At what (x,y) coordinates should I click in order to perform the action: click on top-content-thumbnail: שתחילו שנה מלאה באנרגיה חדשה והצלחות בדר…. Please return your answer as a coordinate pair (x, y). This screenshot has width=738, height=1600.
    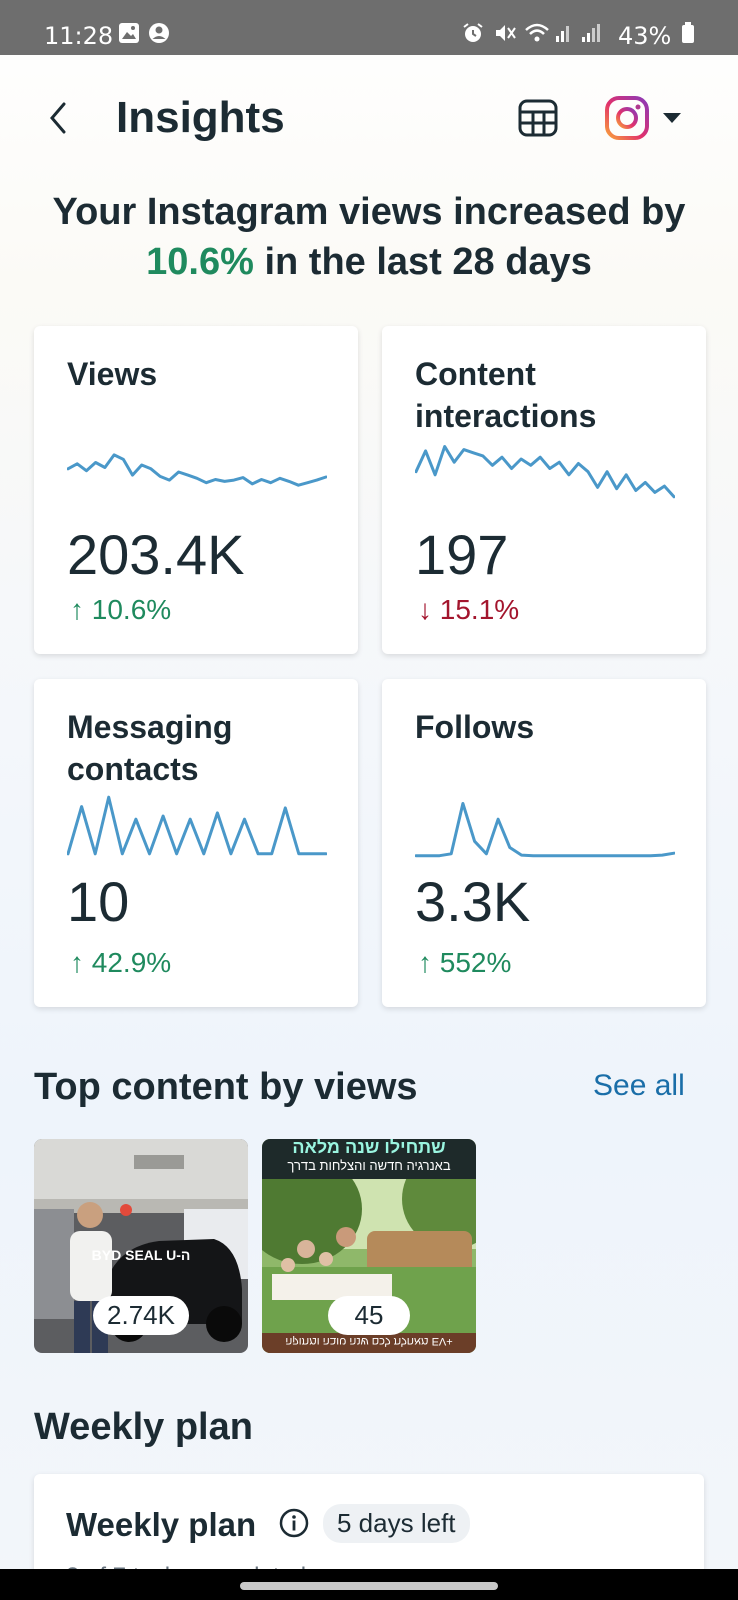
    Looking at the image, I should click on (369, 1246).